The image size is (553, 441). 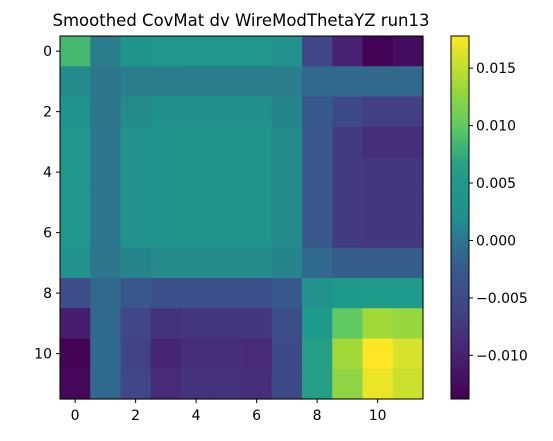 I want to click on y-tick-label: 8, so click(x=47, y=294).